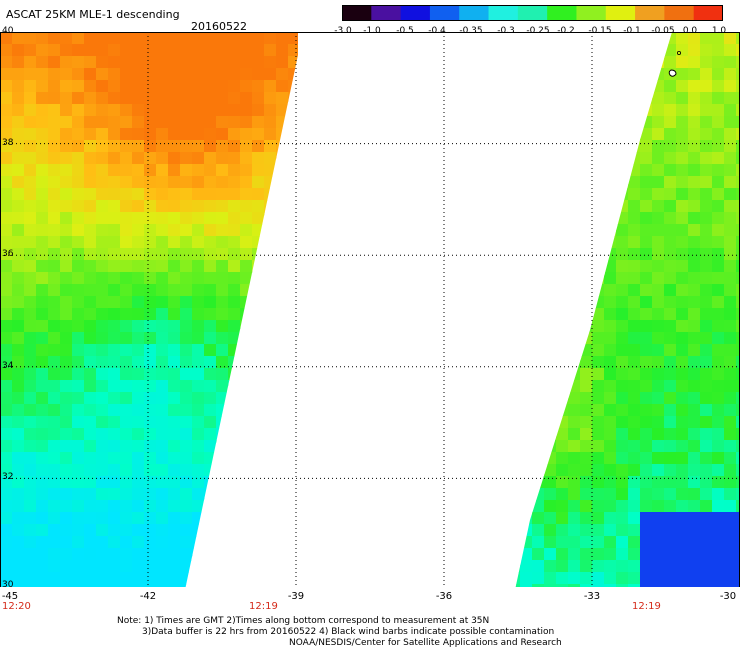 This screenshot has width=740, height=650. What do you see at coordinates (719, 31) in the screenshot?
I see `color-scale-label: 1.0` at bounding box center [719, 31].